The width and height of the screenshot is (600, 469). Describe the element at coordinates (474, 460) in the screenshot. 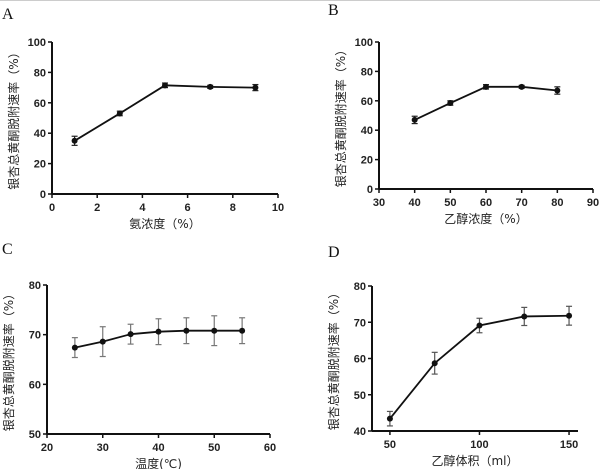

I see `x-axis-label: 乙醇体积（ml）` at that location.